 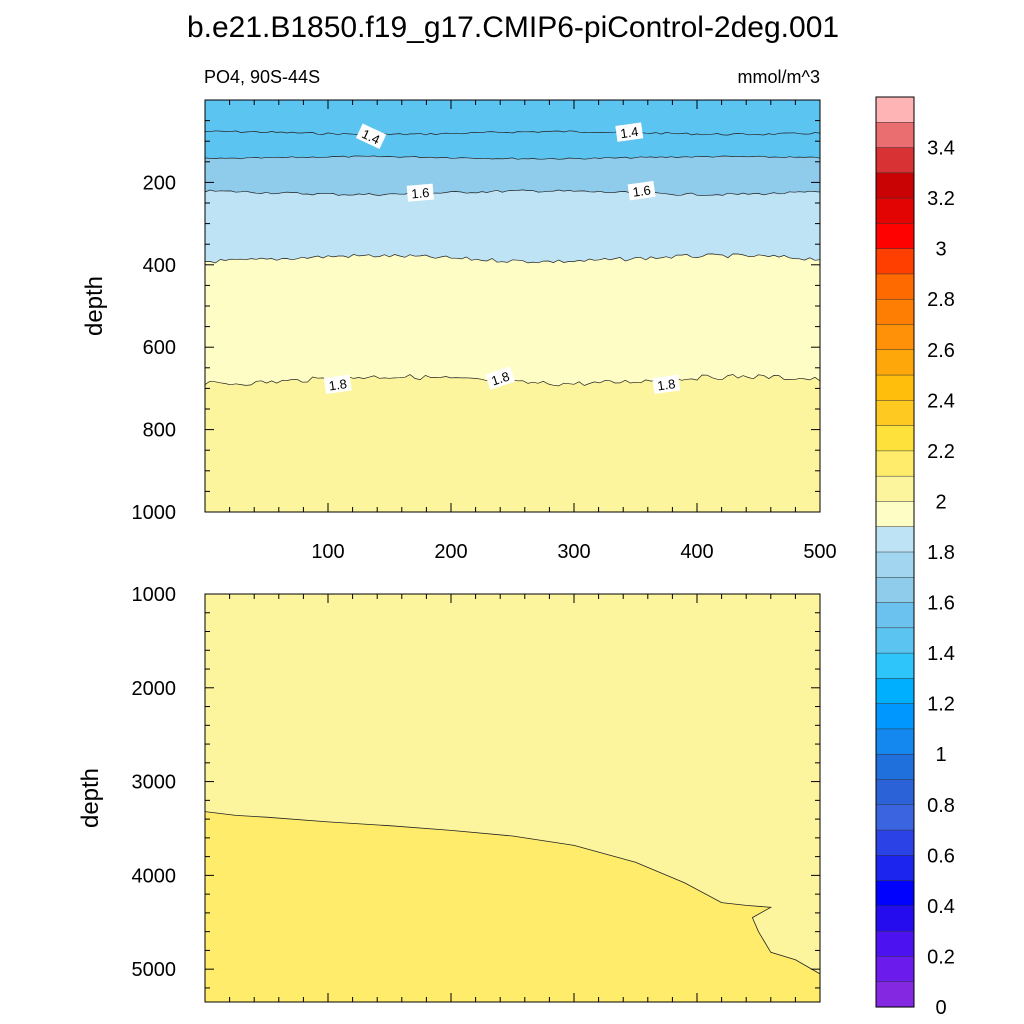 I want to click on colorbar-label: 1.2, so click(x=941, y=705).